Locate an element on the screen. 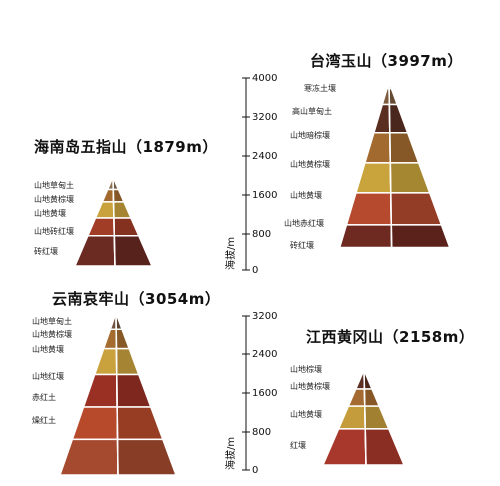  top-axis-tick-800: 800 is located at coordinates (262, 234).